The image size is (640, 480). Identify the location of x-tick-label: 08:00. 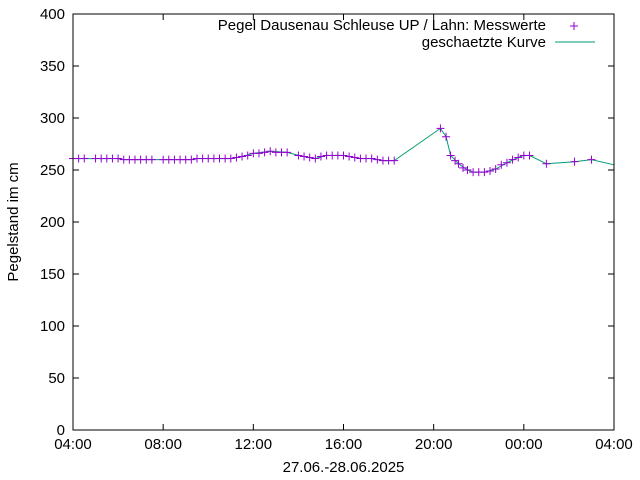
(163, 444).